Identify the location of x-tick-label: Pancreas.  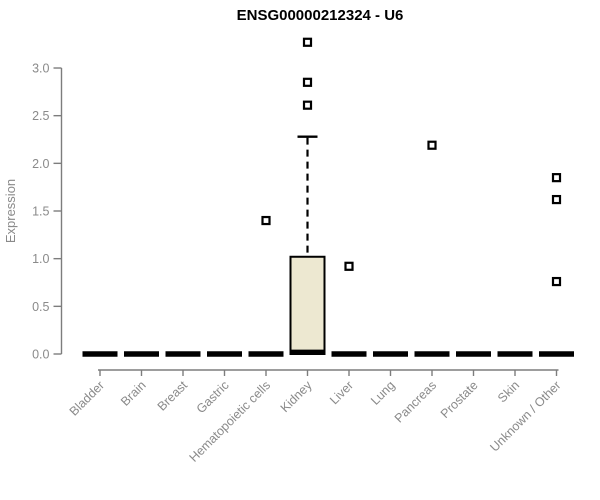
(415, 401).